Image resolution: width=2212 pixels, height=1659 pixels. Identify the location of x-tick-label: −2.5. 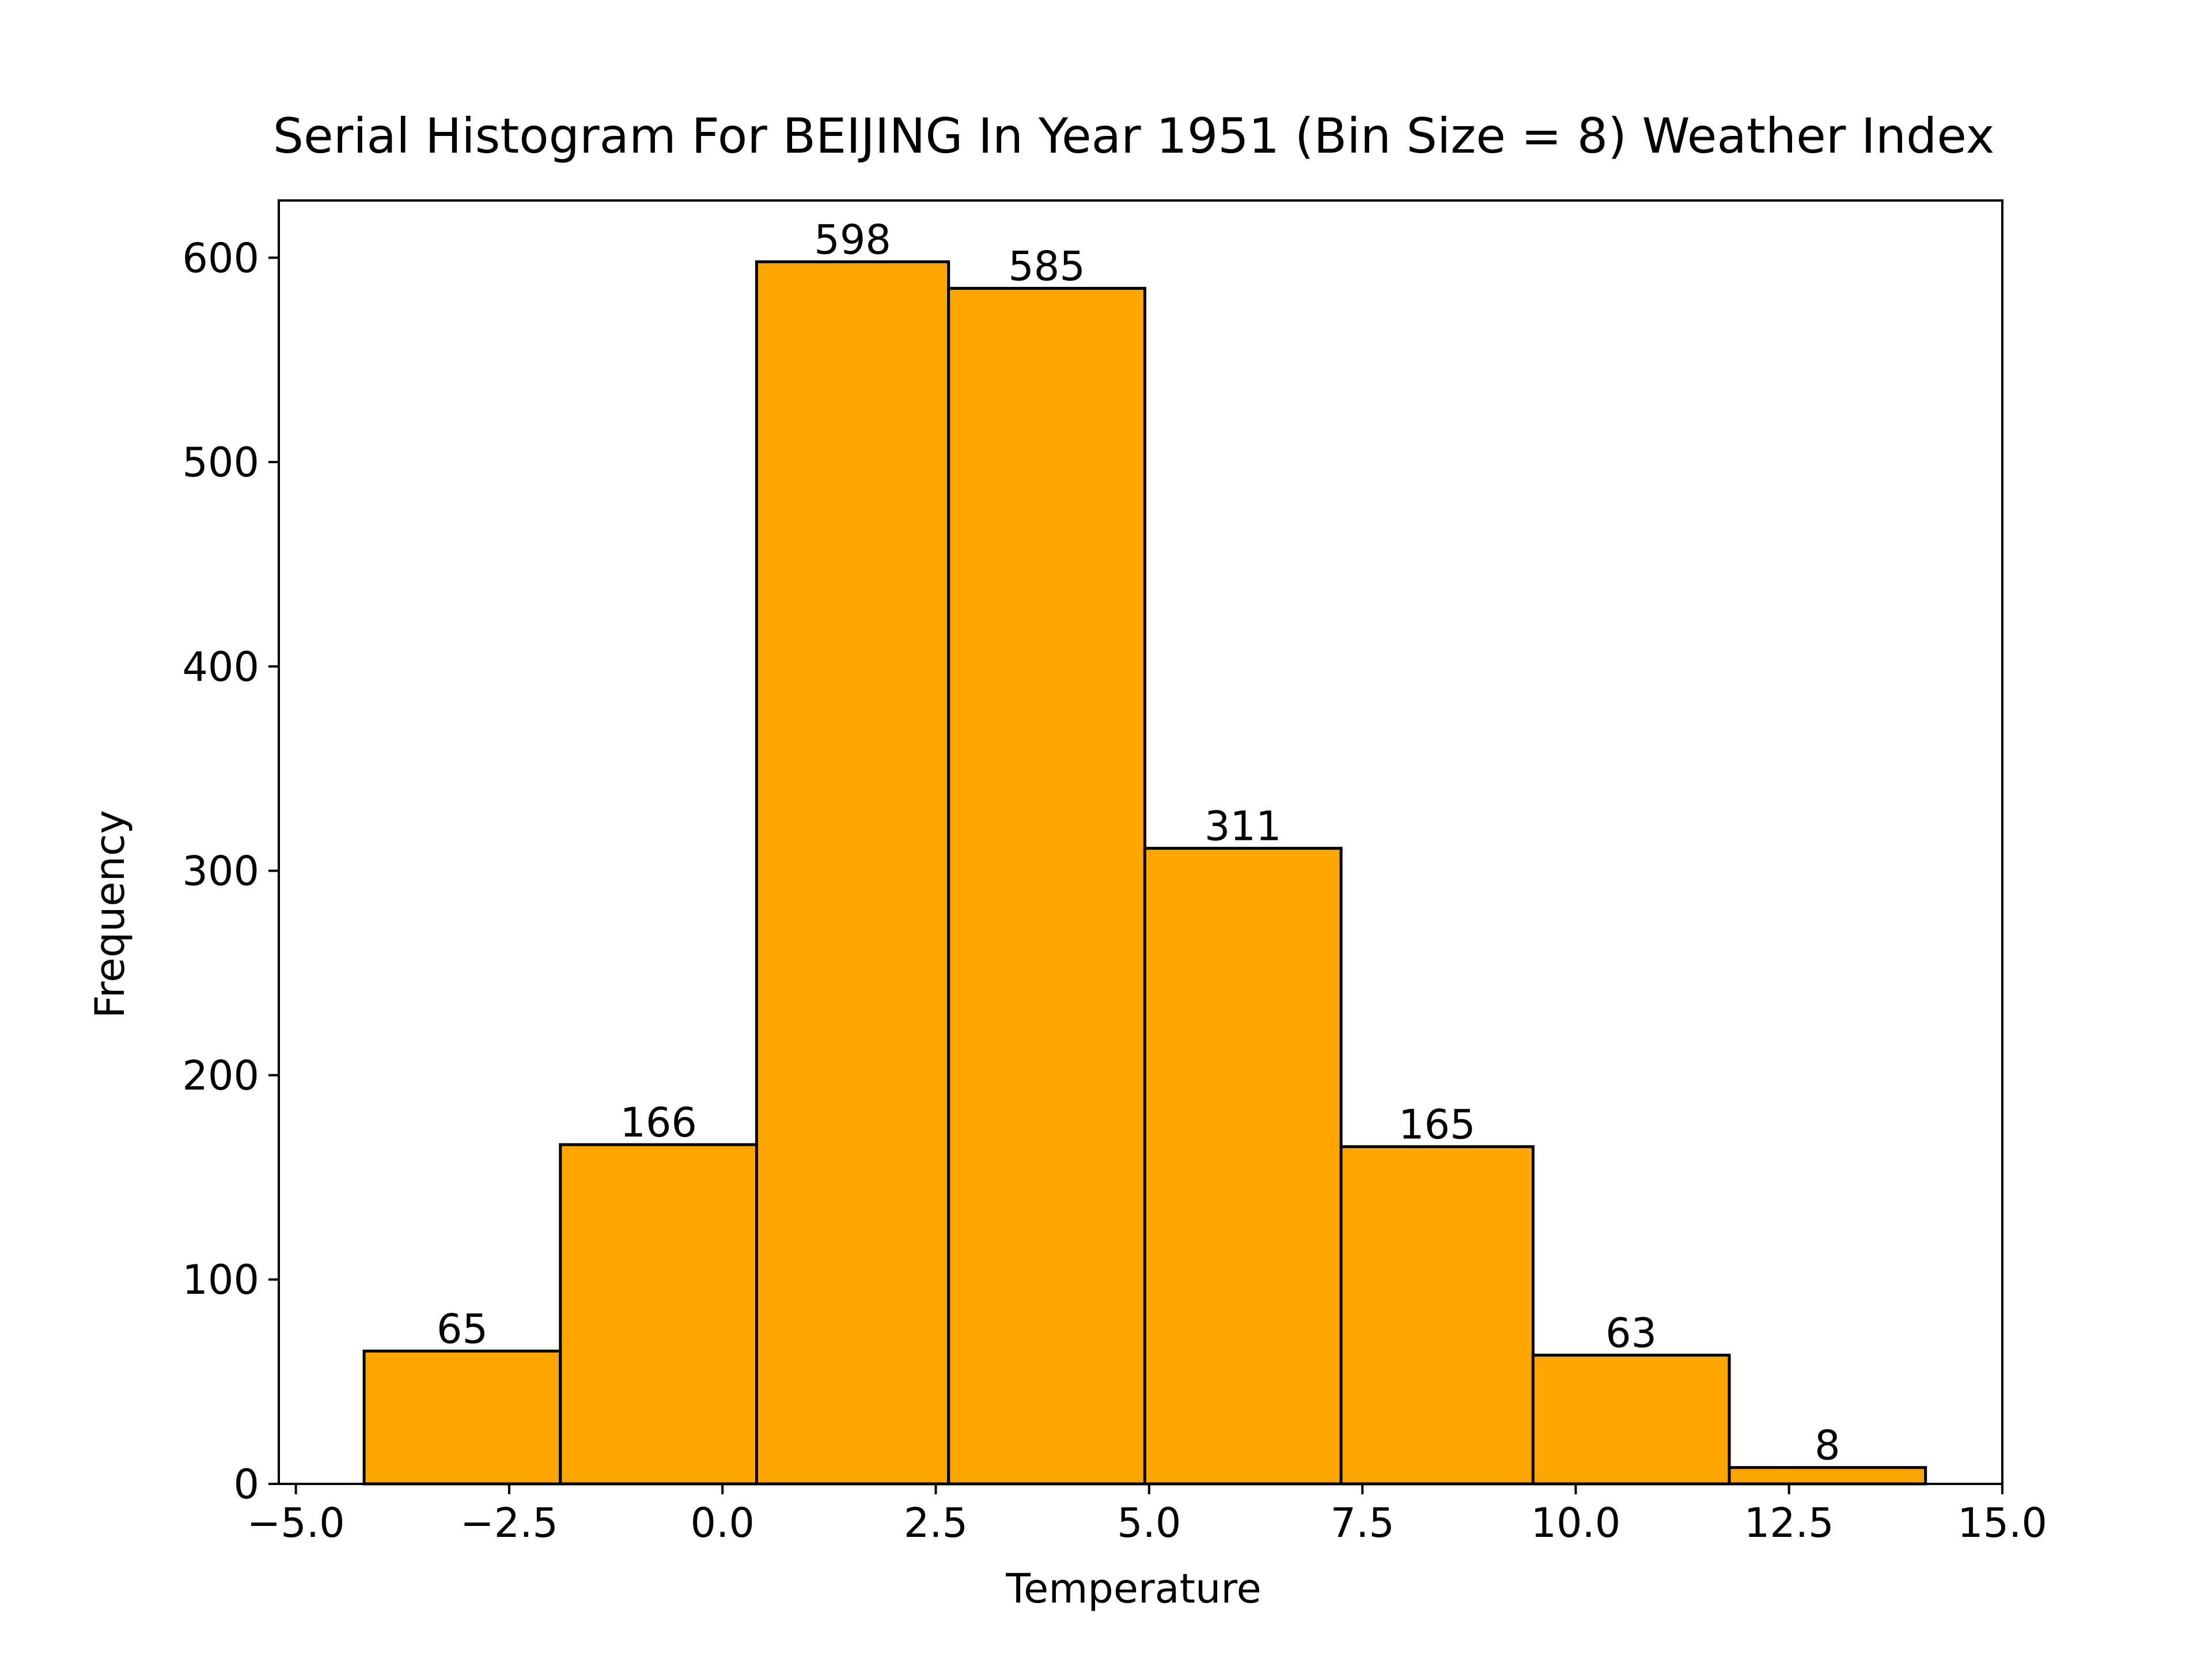
(509, 1523).